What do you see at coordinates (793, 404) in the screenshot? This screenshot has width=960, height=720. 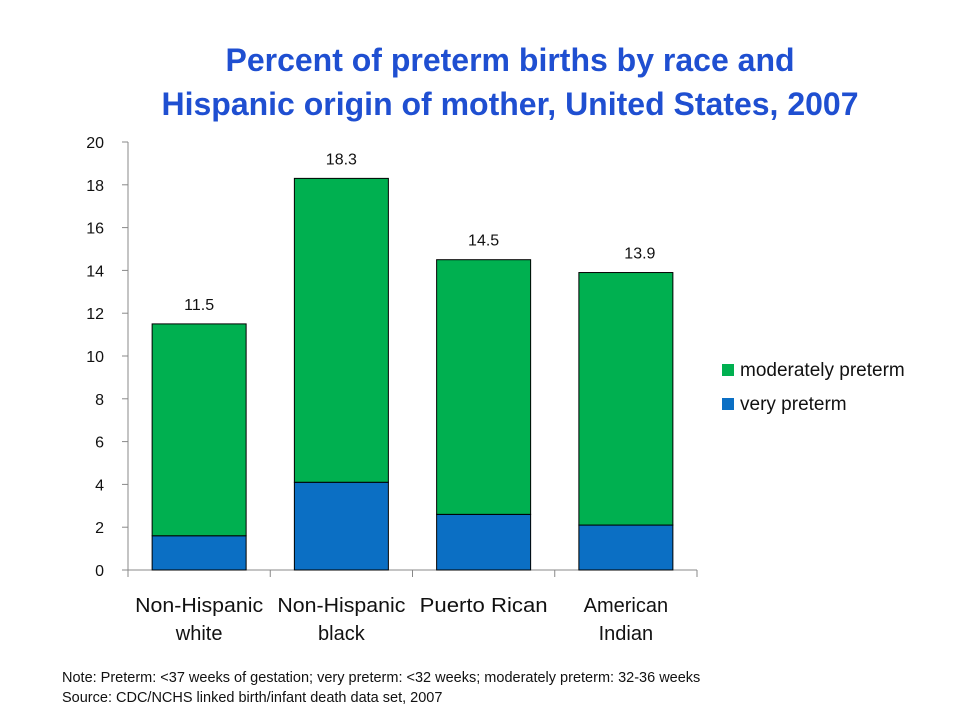 I see `legend-label: very preterm` at bounding box center [793, 404].